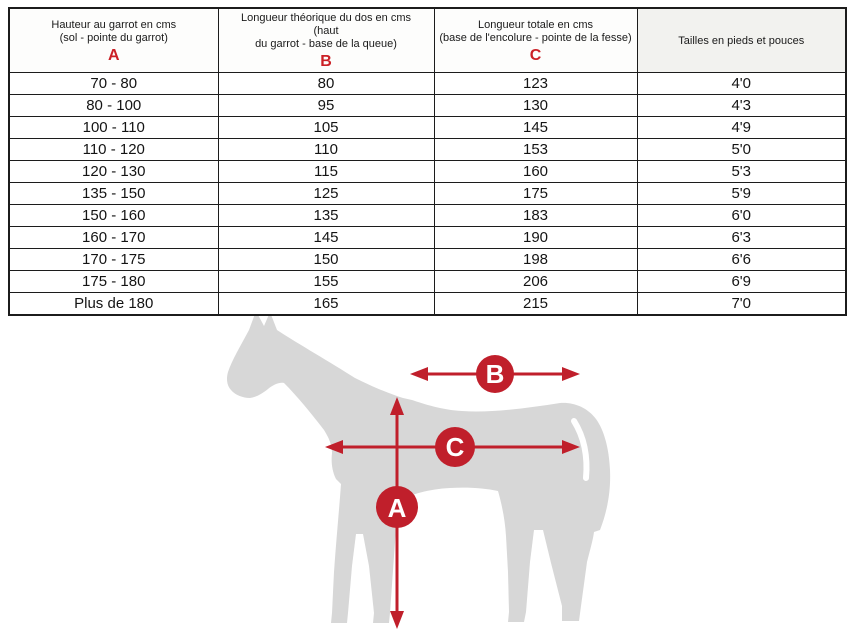  Describe the element at coordinates (741, 171) in the screenshot. I see `table-cell: 5'3` at that location.